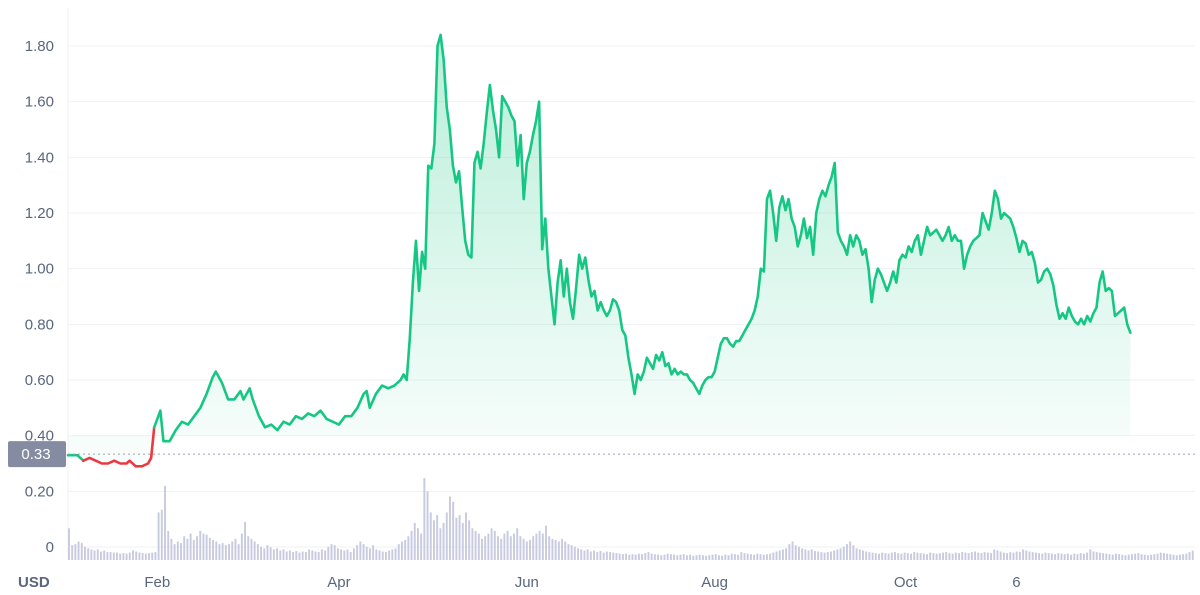  What do you see at coordinates (906, 582) in the screenshot?
I see `x-tick-label: Oct` at bounding box center [906, 582].